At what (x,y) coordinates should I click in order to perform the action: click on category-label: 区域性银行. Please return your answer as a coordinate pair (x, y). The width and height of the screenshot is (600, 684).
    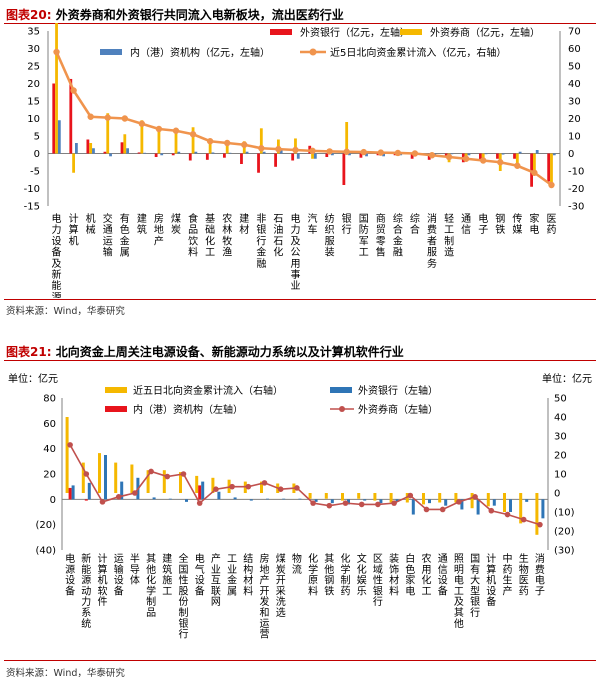
    Looking at the image, I should click on (378, 580).